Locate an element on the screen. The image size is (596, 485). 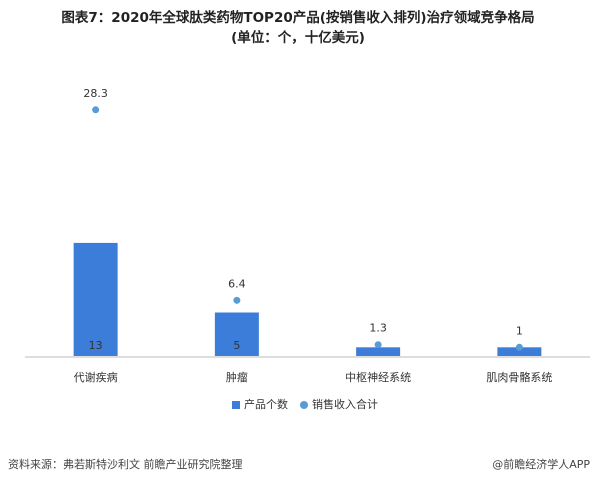
chart-subtitle: (单位：个，十亿美元) is located at coordinates (298, 37).